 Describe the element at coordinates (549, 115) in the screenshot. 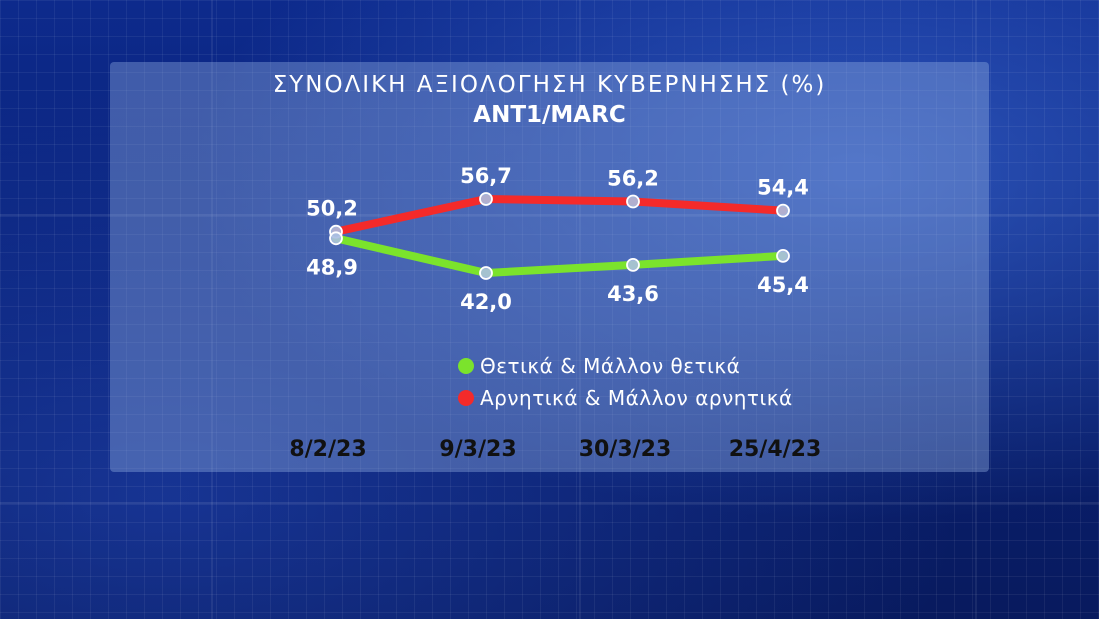

I see `chart-subtitle: ANT1/MARC` at that location.